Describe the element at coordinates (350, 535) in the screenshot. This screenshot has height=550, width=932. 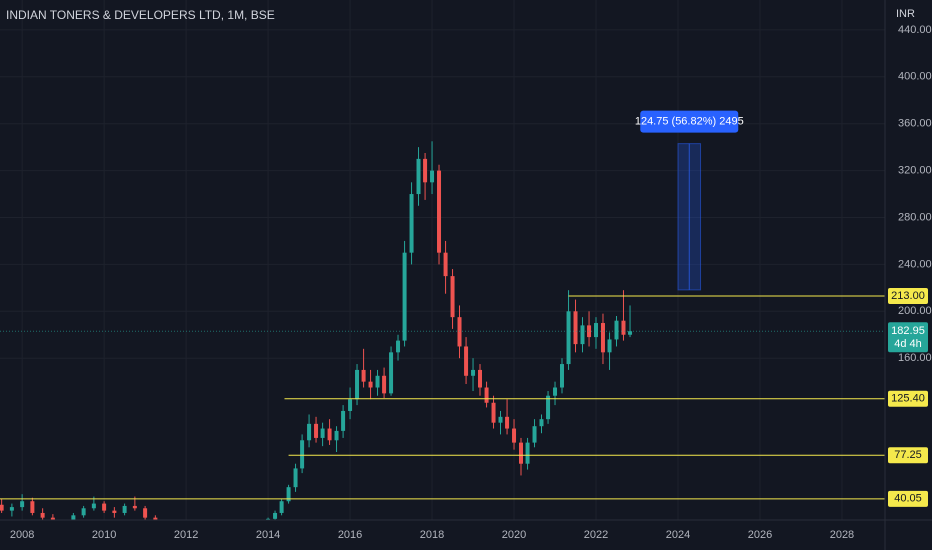
I see `x-tick-label: 2016` at that location.